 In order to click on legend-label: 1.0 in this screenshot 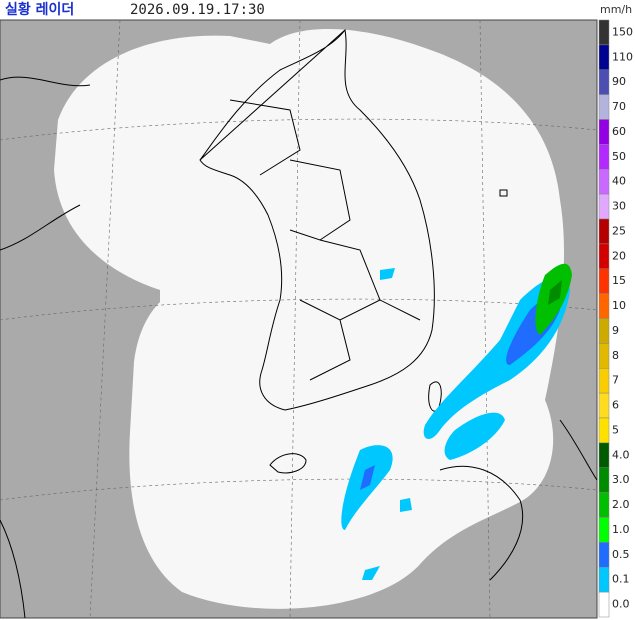, I will do `click(621, 529)`.